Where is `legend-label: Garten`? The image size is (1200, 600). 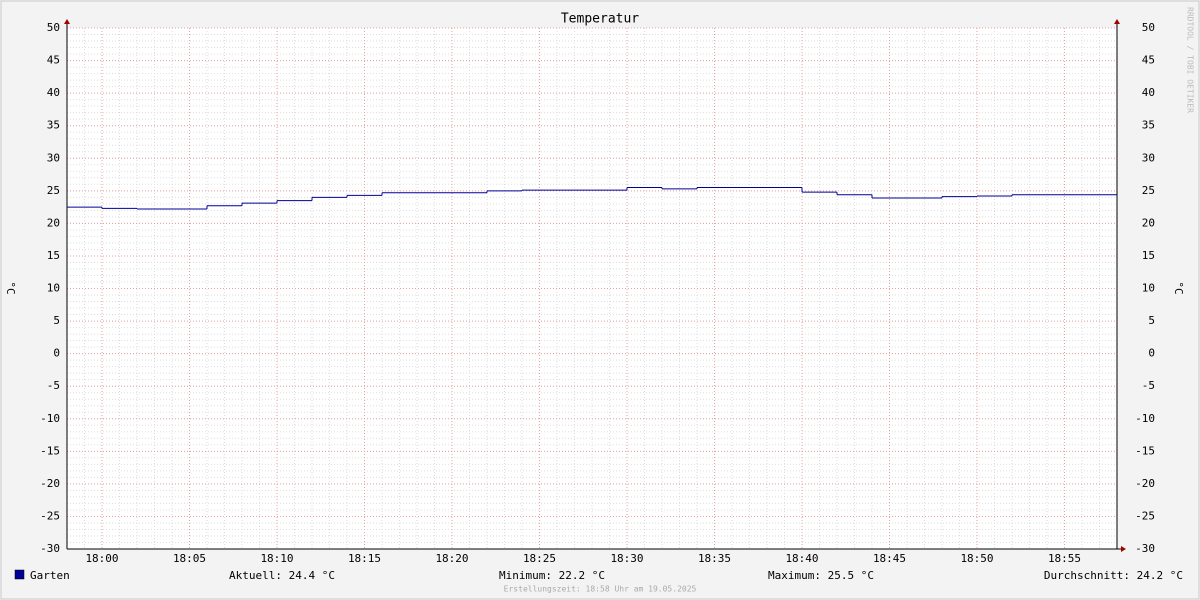 legend-label: Garten is located at coordinates (50, 575).